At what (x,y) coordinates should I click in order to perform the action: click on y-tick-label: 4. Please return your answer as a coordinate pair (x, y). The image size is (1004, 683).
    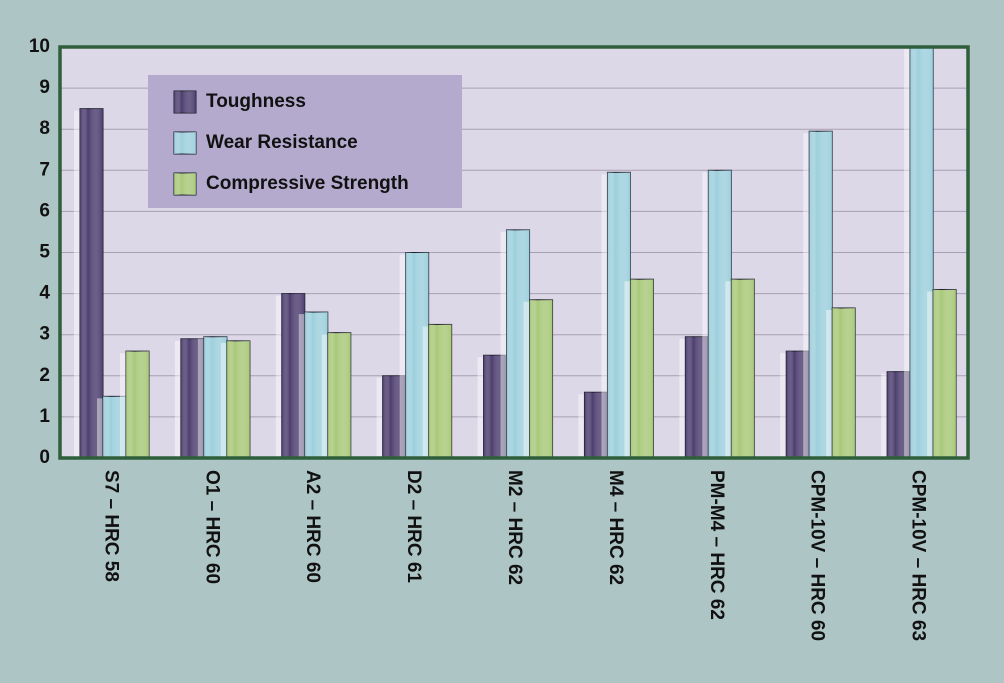
    Looking at the image, I should click on (44, 293).